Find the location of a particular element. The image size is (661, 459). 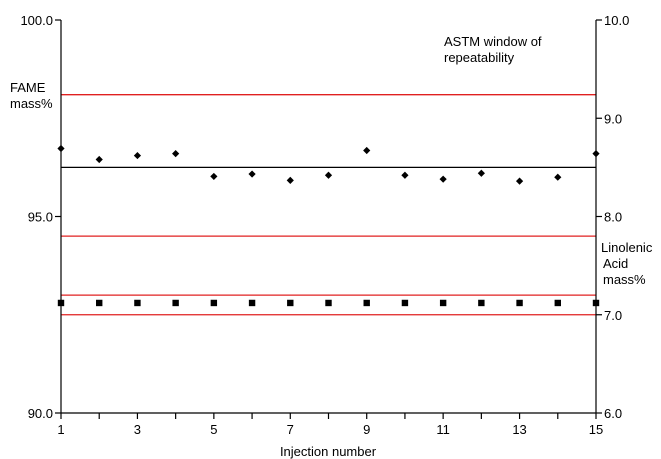

x-tick-label: 13 is located at coordinates (519, 429).